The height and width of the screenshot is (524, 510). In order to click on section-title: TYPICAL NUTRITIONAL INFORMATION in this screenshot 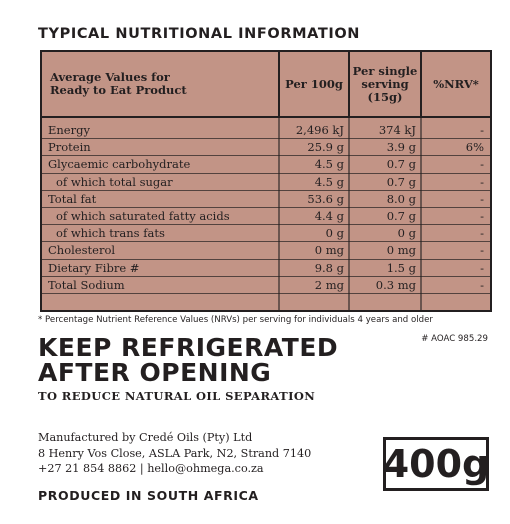, I will do `click(199, 34)`.